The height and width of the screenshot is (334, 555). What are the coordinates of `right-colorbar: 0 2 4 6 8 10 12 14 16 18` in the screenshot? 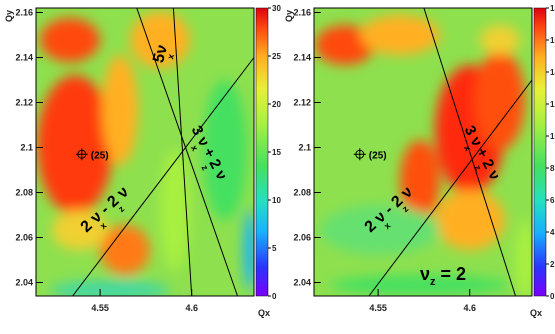 It's located at (544, 152).